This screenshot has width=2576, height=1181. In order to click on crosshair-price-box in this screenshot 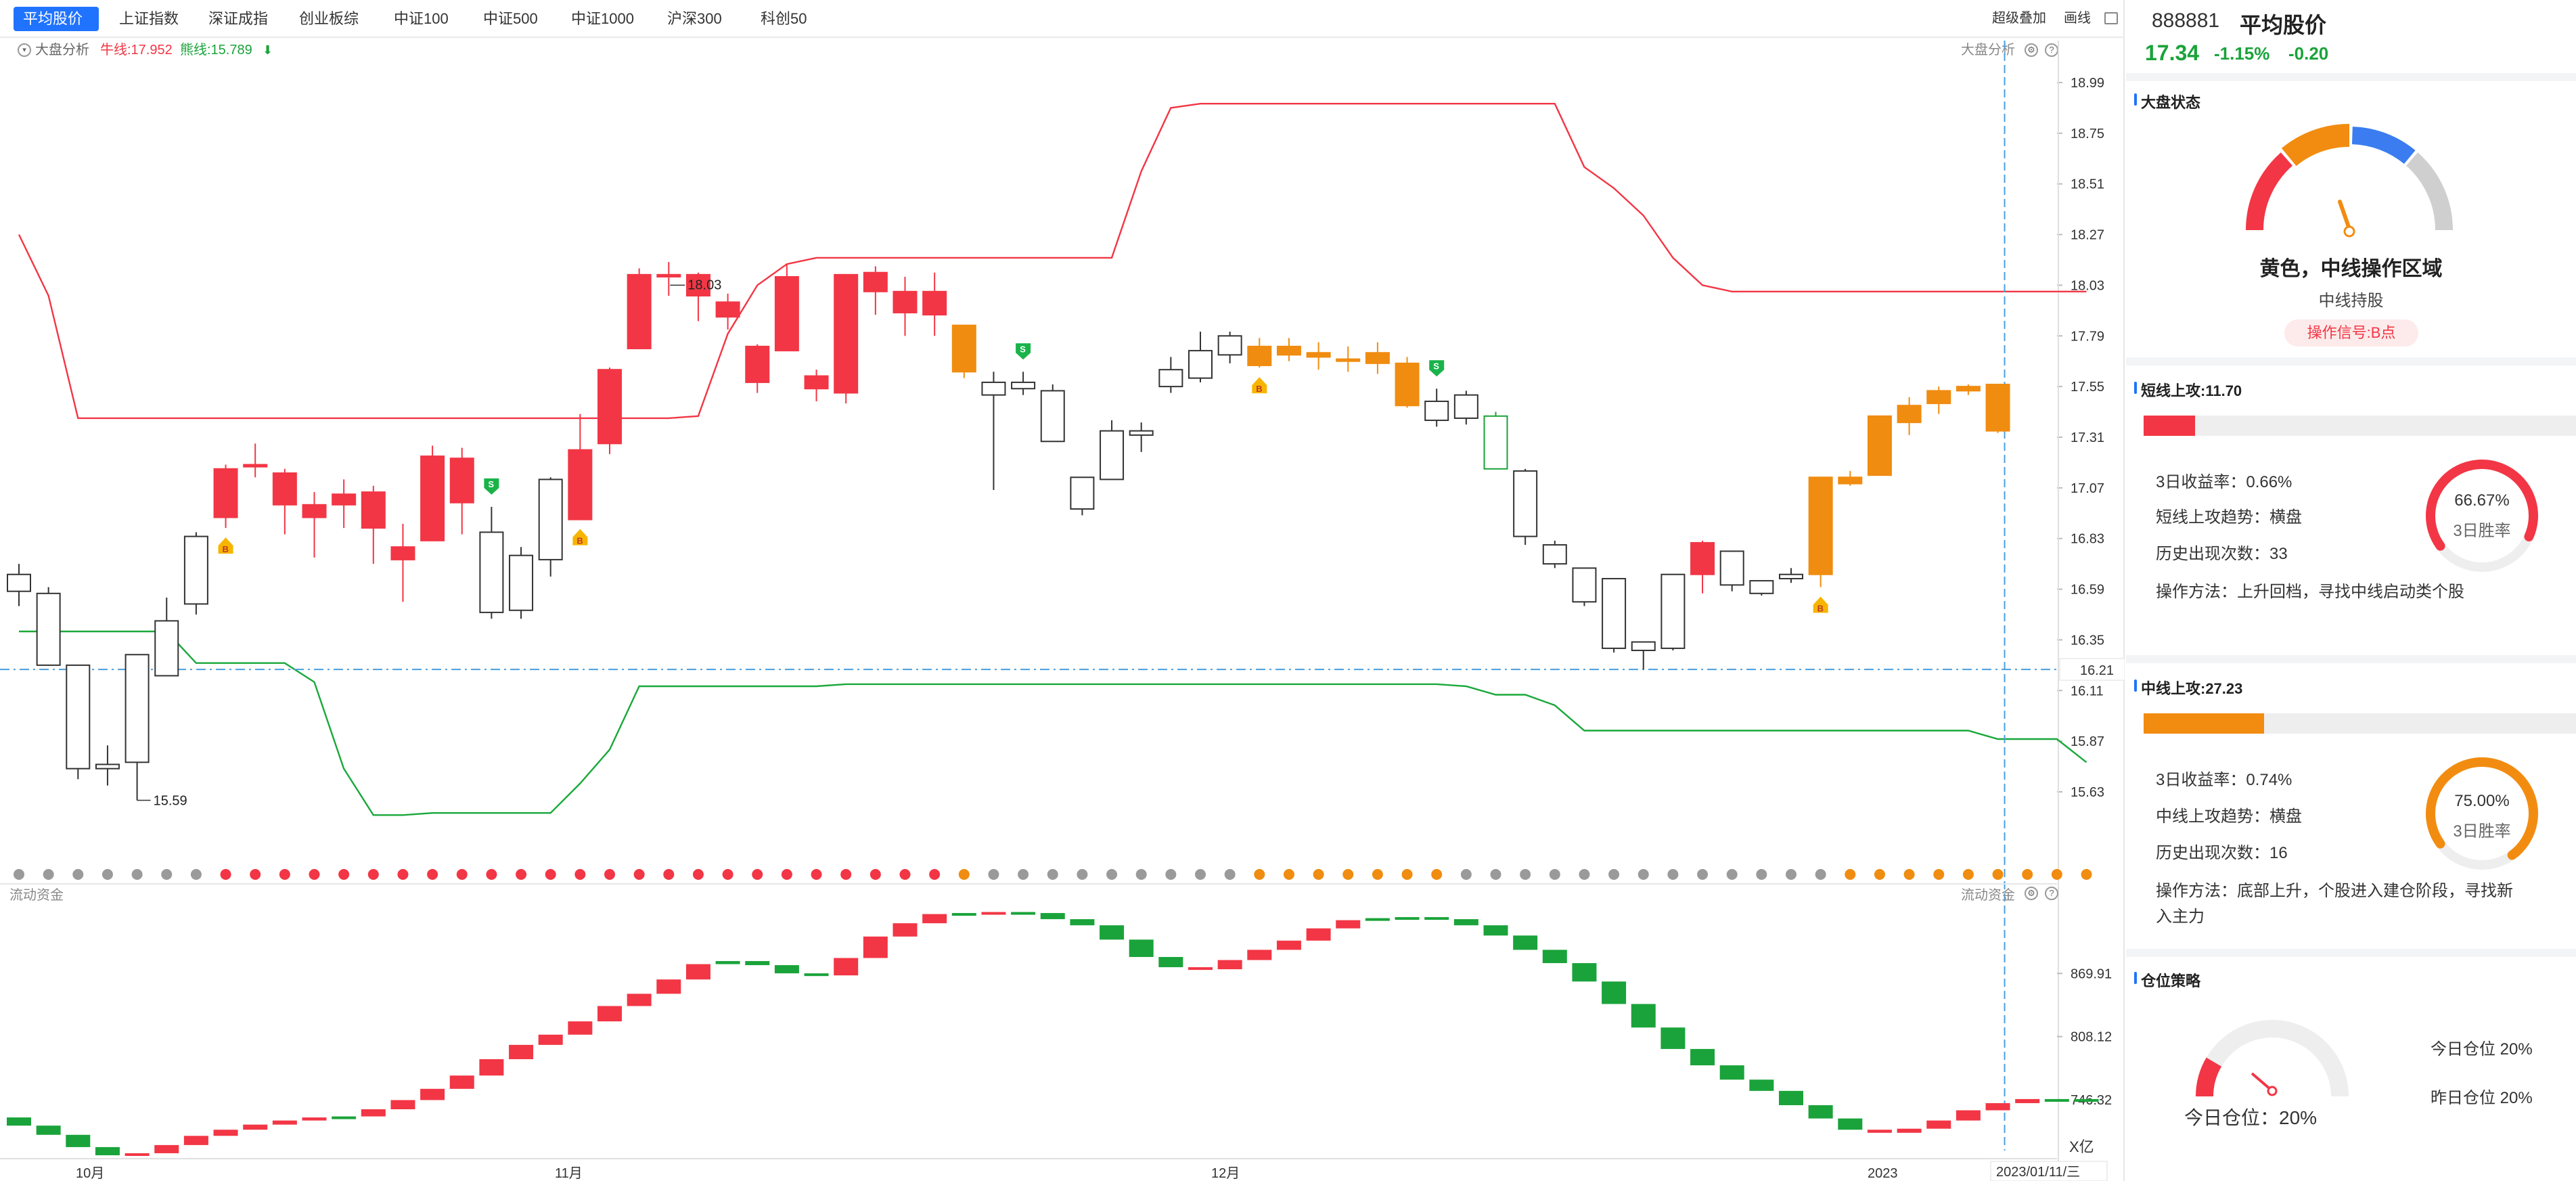, I will do `click(2092, 669)`.